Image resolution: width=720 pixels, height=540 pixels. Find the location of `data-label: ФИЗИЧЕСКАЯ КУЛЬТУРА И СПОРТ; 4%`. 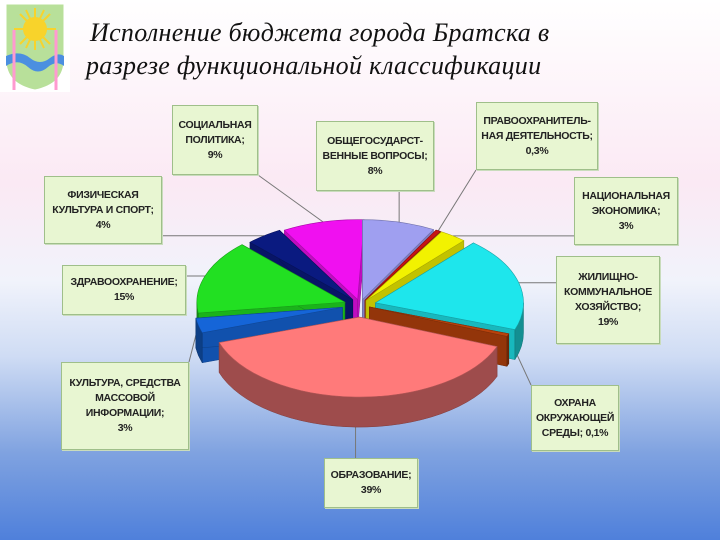

data-label: ФИЗИЧЕСКАЯ КУЛЬТУРА И СПОРТ; 4% is located at coordinates (103, 210).